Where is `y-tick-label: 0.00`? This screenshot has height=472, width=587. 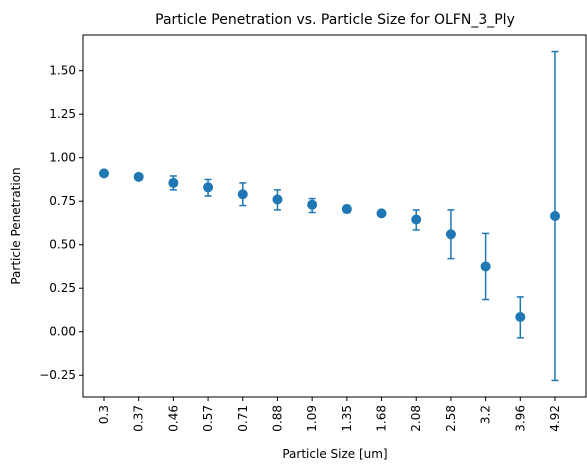 y-tick-label: 0.00 is located at coordinates (62, 332).